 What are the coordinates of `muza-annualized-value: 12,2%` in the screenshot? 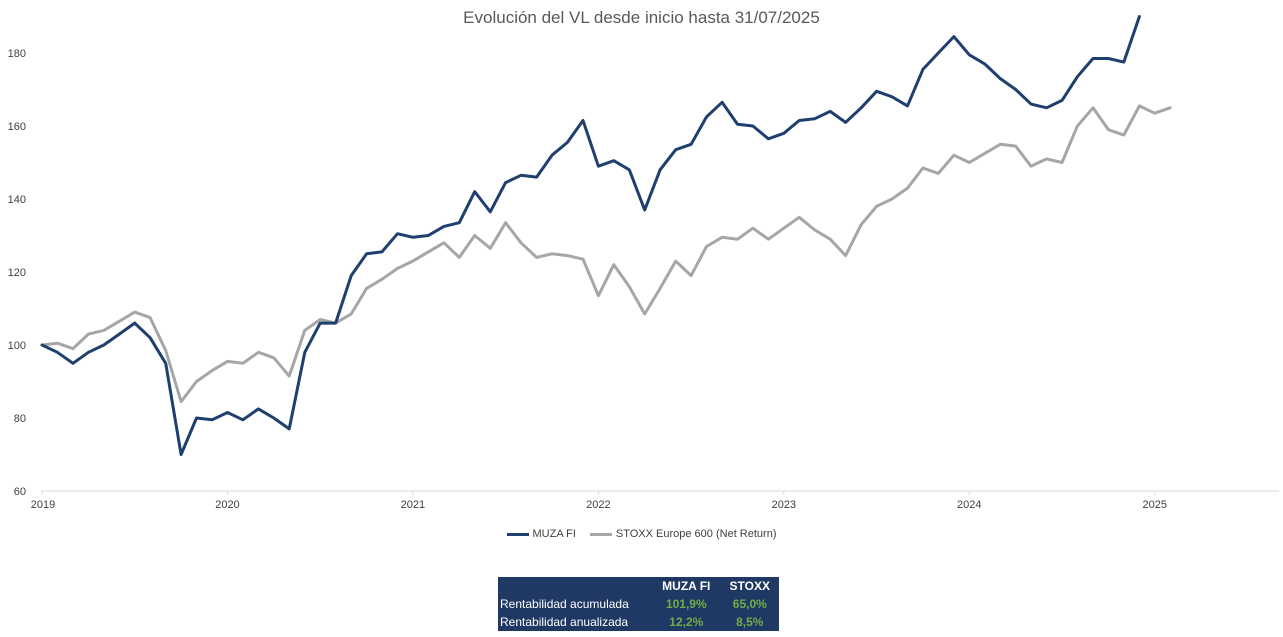 It's located at (686, 622).